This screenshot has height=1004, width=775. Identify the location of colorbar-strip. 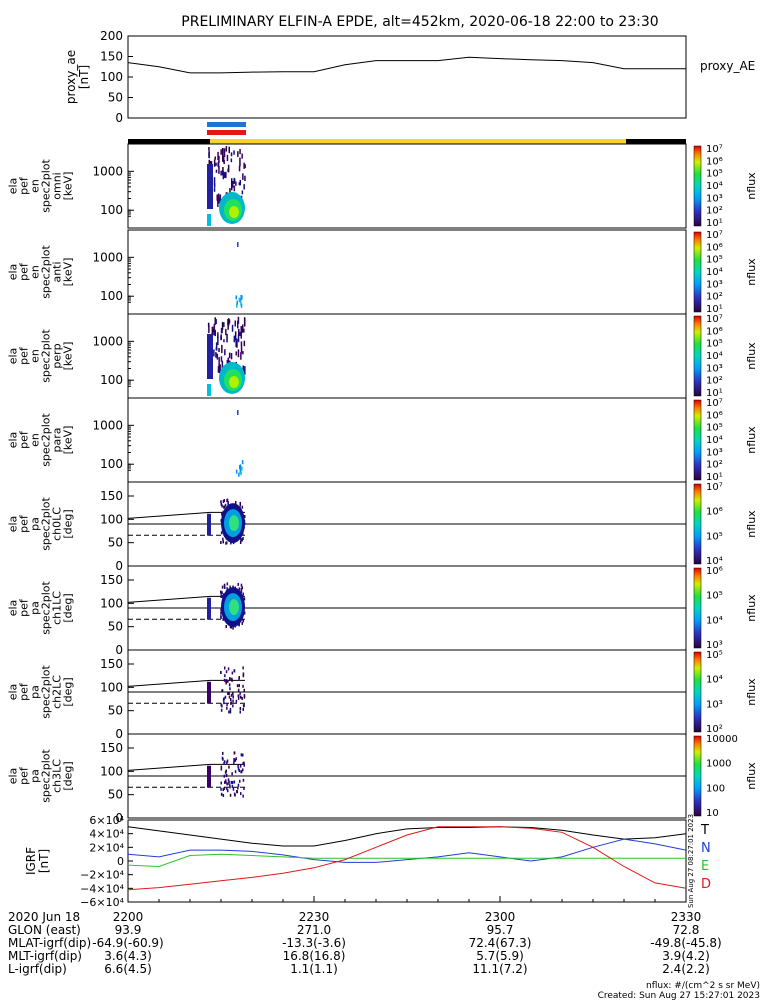
(697, 608).